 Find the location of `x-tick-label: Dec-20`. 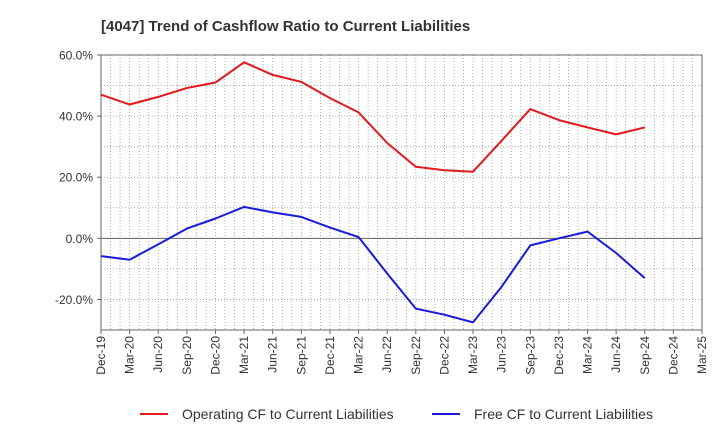

x-tick-label: Dec-20 is located at coordinates (215, 355).